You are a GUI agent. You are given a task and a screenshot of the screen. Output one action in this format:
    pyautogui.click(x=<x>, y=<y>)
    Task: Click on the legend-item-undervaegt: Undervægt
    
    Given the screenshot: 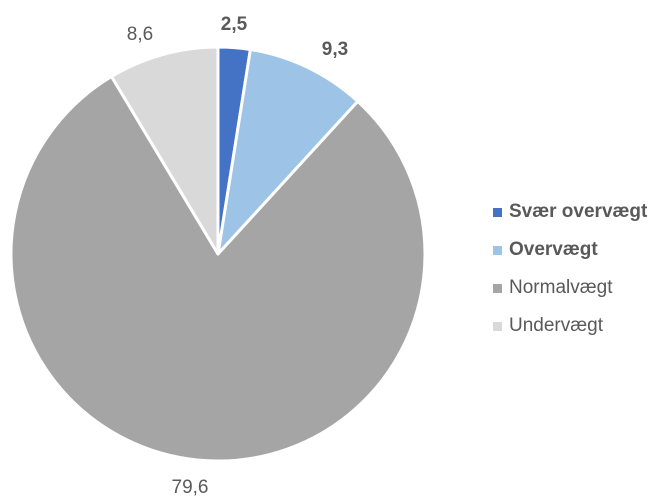 What is the action you would take?
    pyautogui.click(x=570, y=326)
    